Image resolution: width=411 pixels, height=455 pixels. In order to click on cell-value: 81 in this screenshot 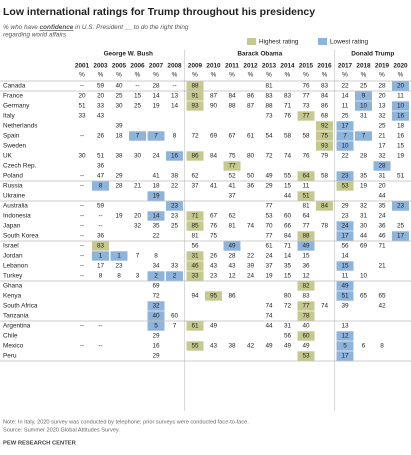, I will do `click(232, 226)`.